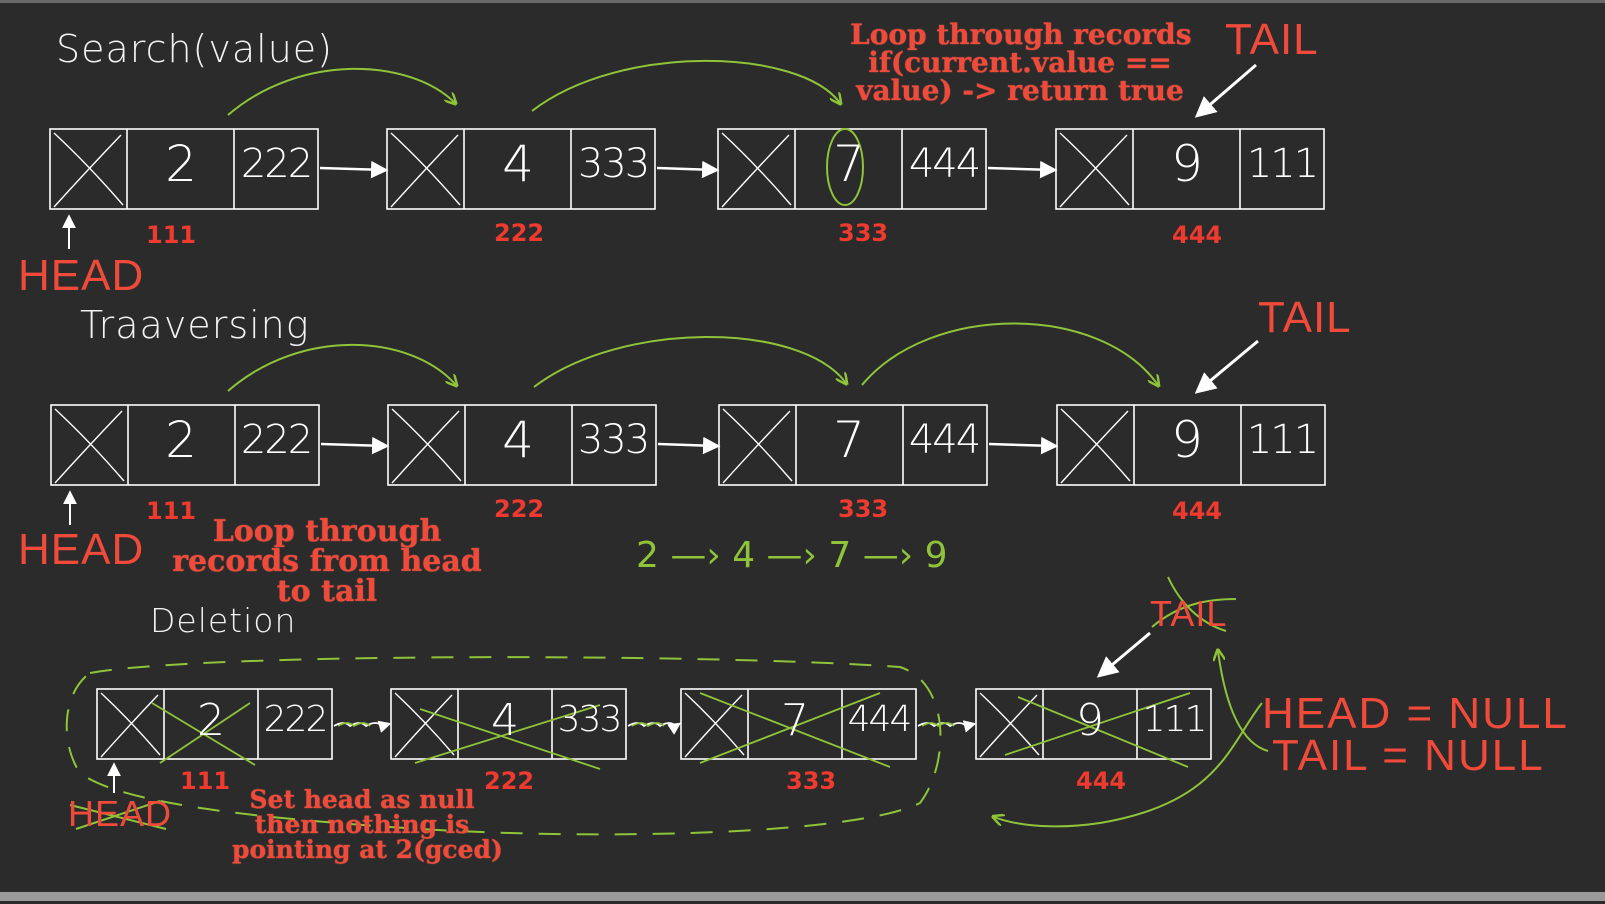 The width and height of the screenshot is (1605, 904). I want to click on tail-null-text: TAIL = NULL, so click(1408, 755).